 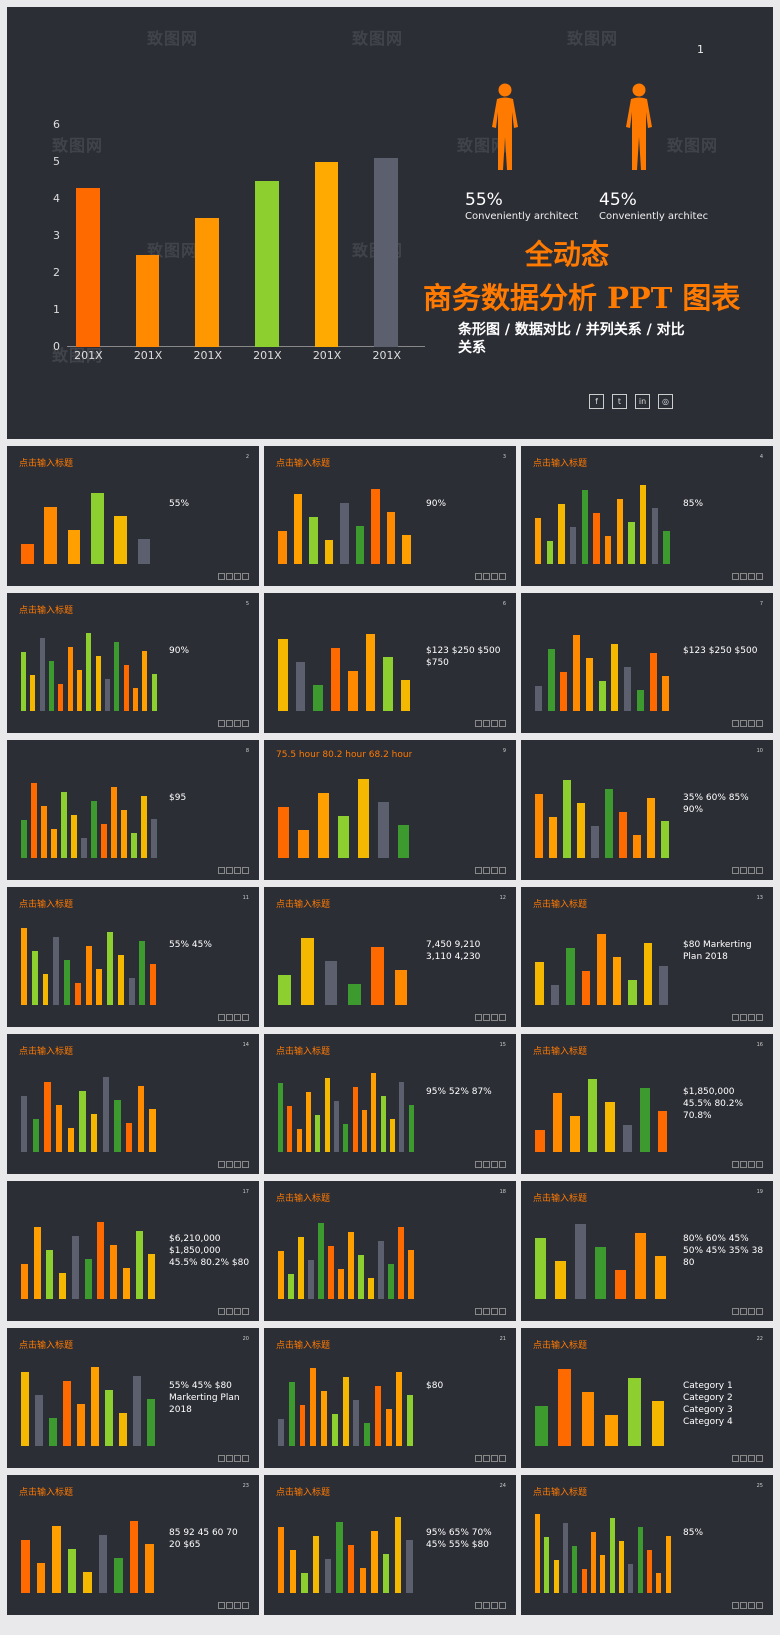 What do you see at coordinates (390, 957) in the screenshot?
I see `thumbnail-slide: 点击输入标题 12 7,450 9,210 3,110 4,230` at bounding box center [390, 957].